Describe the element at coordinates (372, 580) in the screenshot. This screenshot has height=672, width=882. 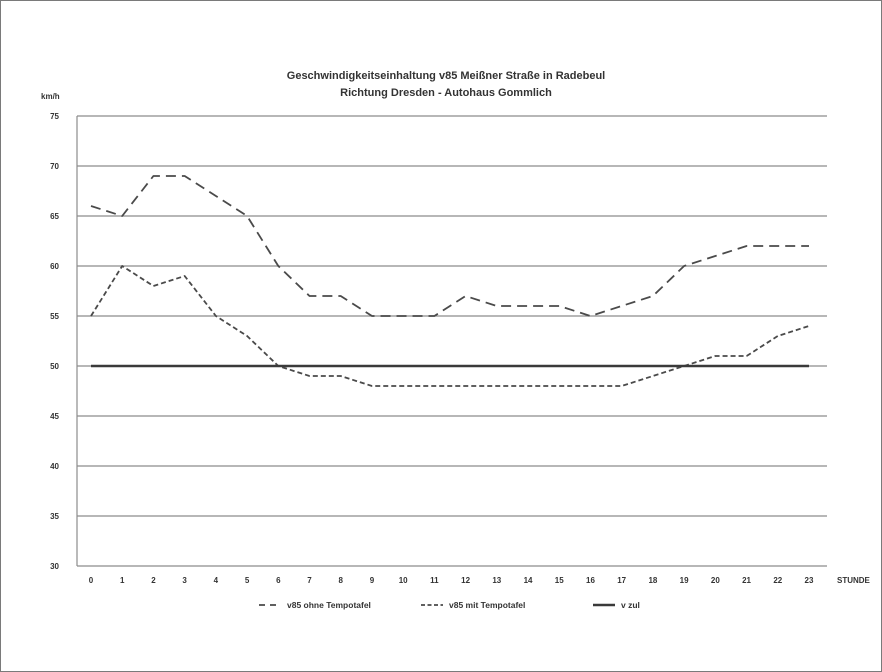
I see `x-tick-9: 9` at that location.